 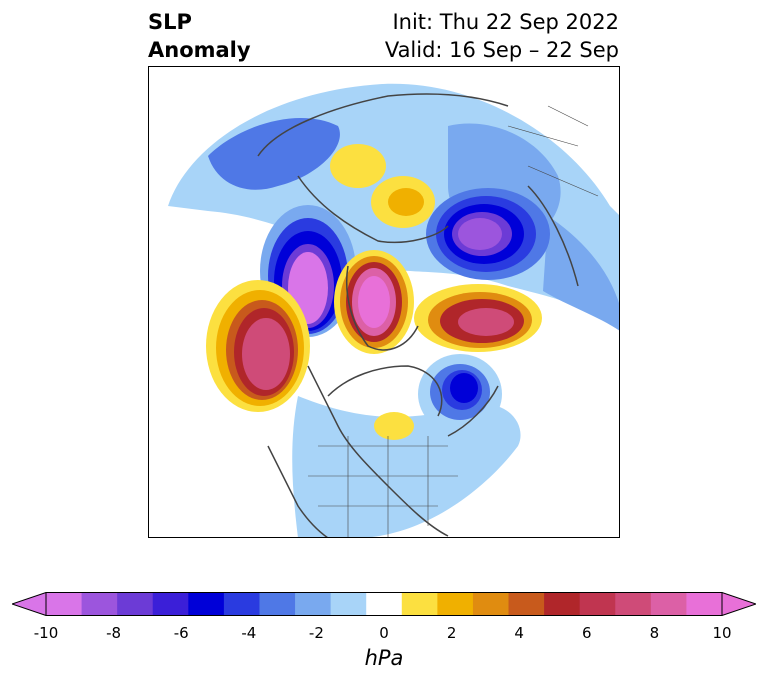 I want to click on valid-range: Valid: 16 Sep – 22 Sep, so click(x=501, y=50).